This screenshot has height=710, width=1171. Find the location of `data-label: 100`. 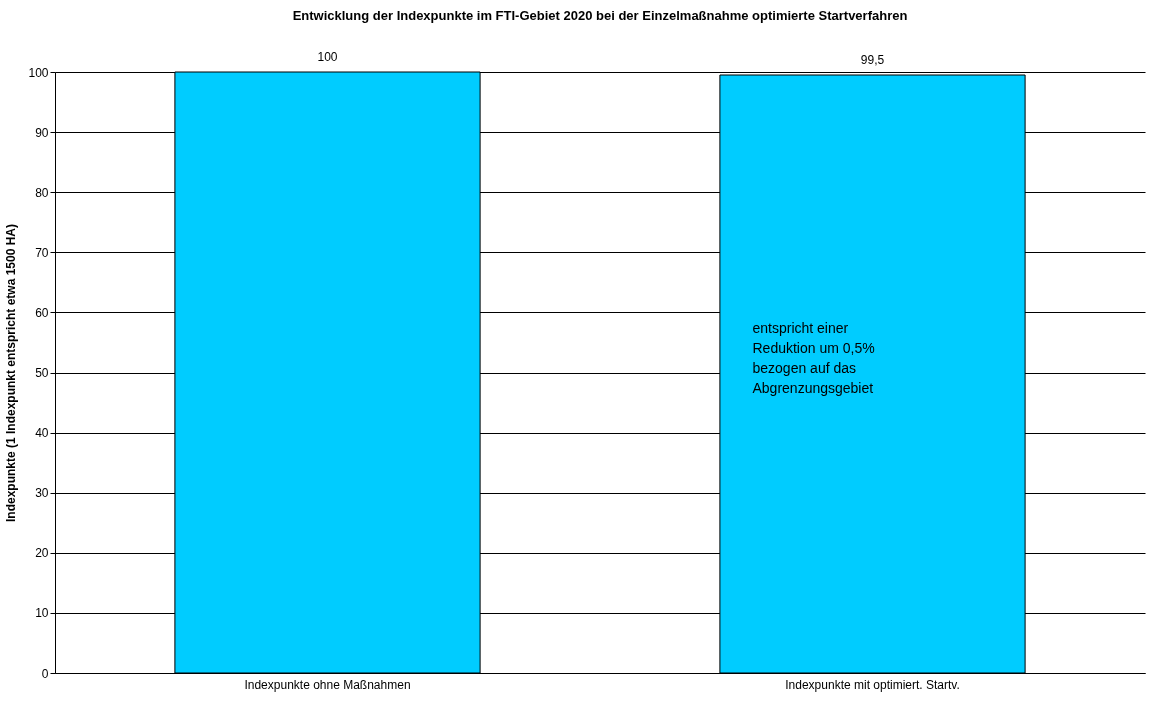

data-label: 100 is located at coordinates (327, 57).